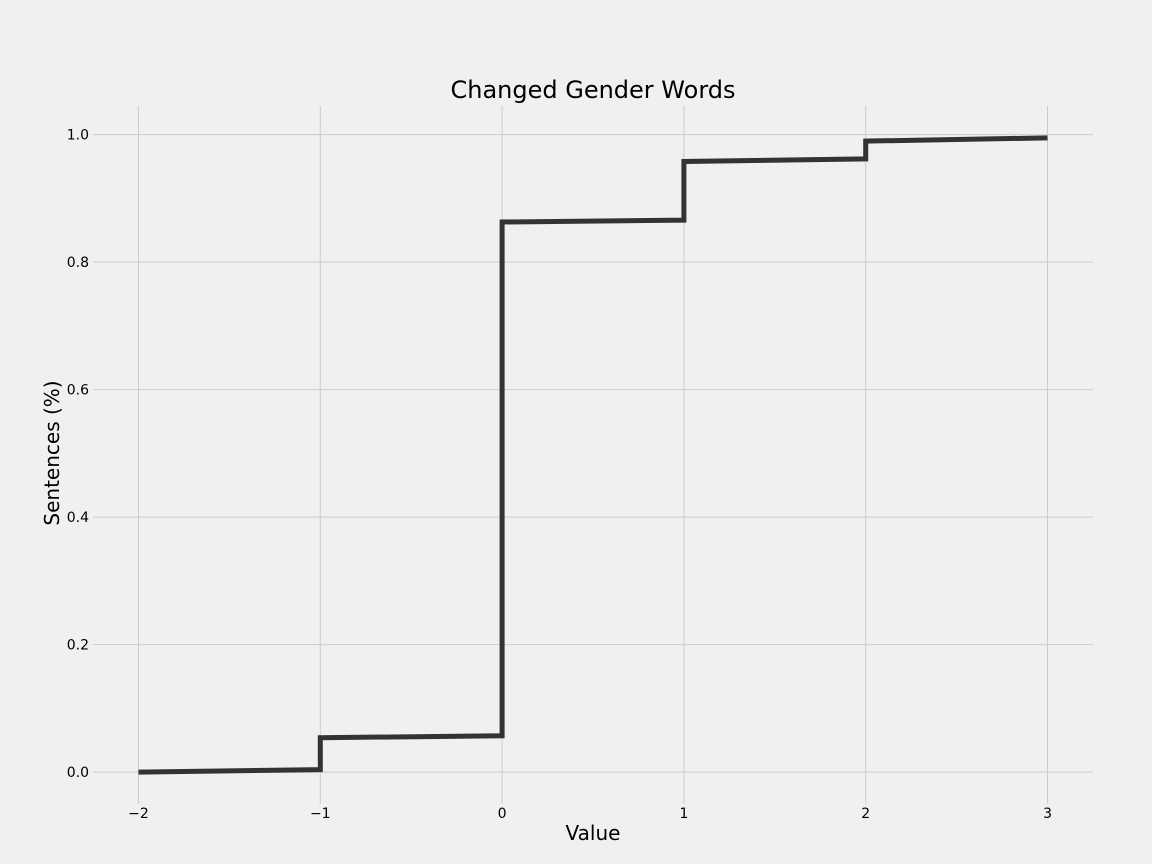  What do you see at coordinates (1047, 814) in the screenshot?
I see `x-tick-label: 3` at bounding box center [1047, 814].